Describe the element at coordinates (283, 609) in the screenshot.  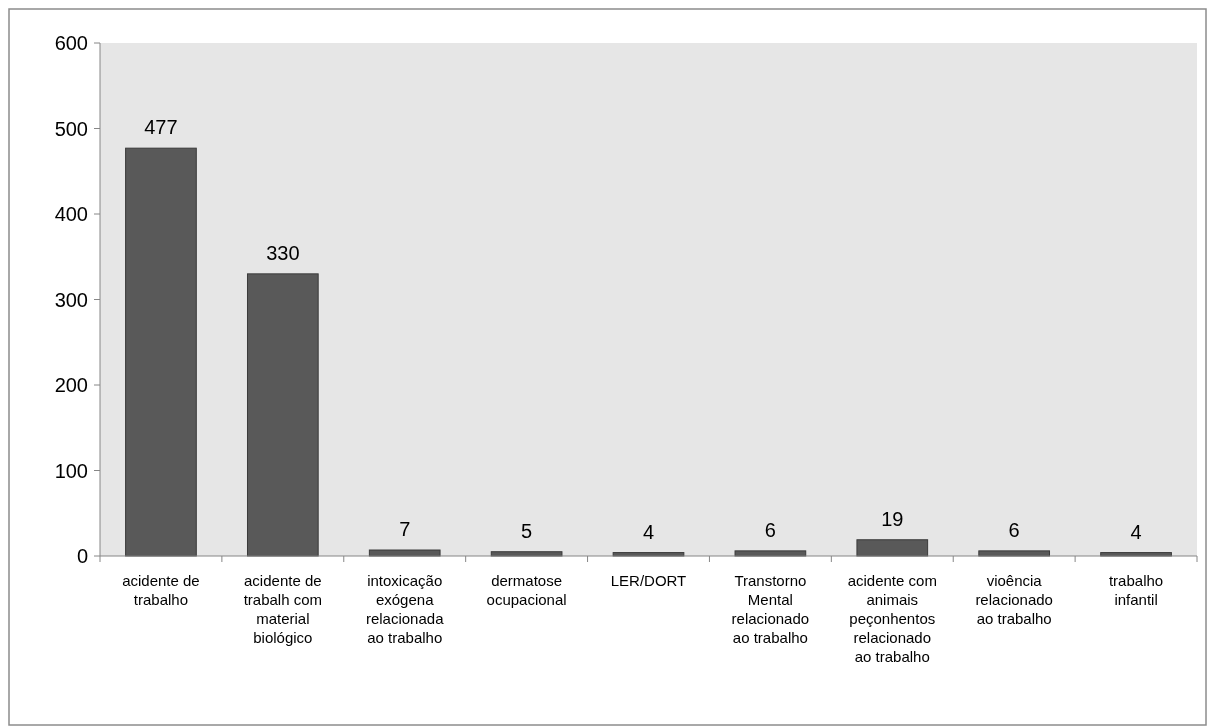
I see `x-tick-label: acidente de trabalh com material biológico` at that location.